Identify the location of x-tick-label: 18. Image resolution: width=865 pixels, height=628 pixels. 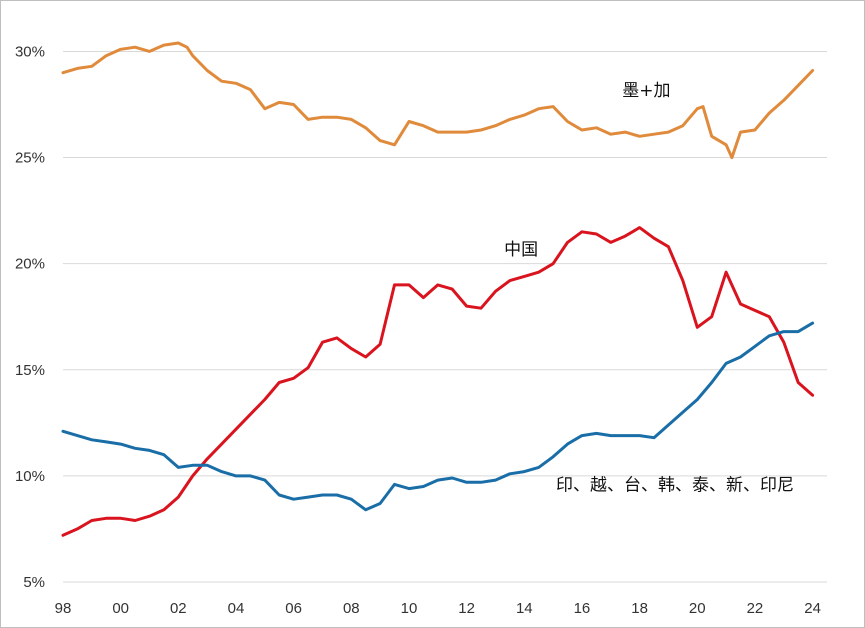
(639, 608).